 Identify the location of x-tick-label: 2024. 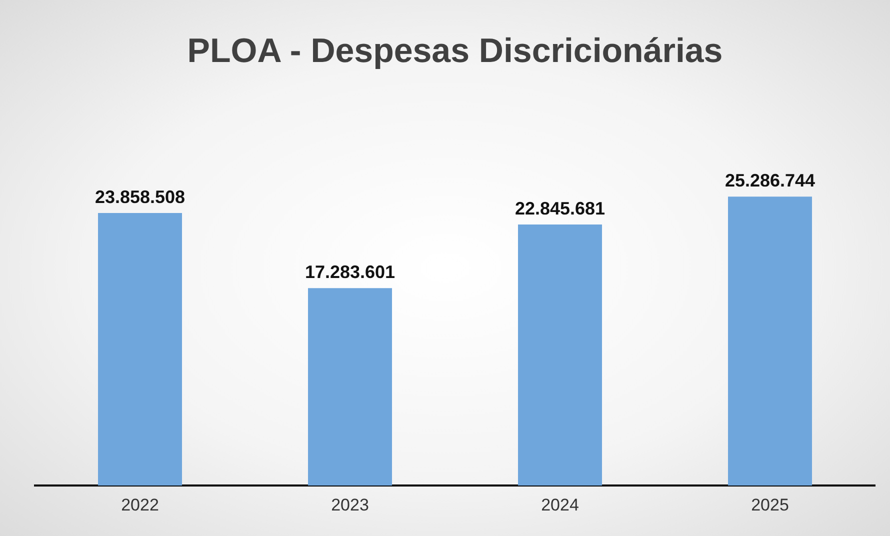
(560, 504).